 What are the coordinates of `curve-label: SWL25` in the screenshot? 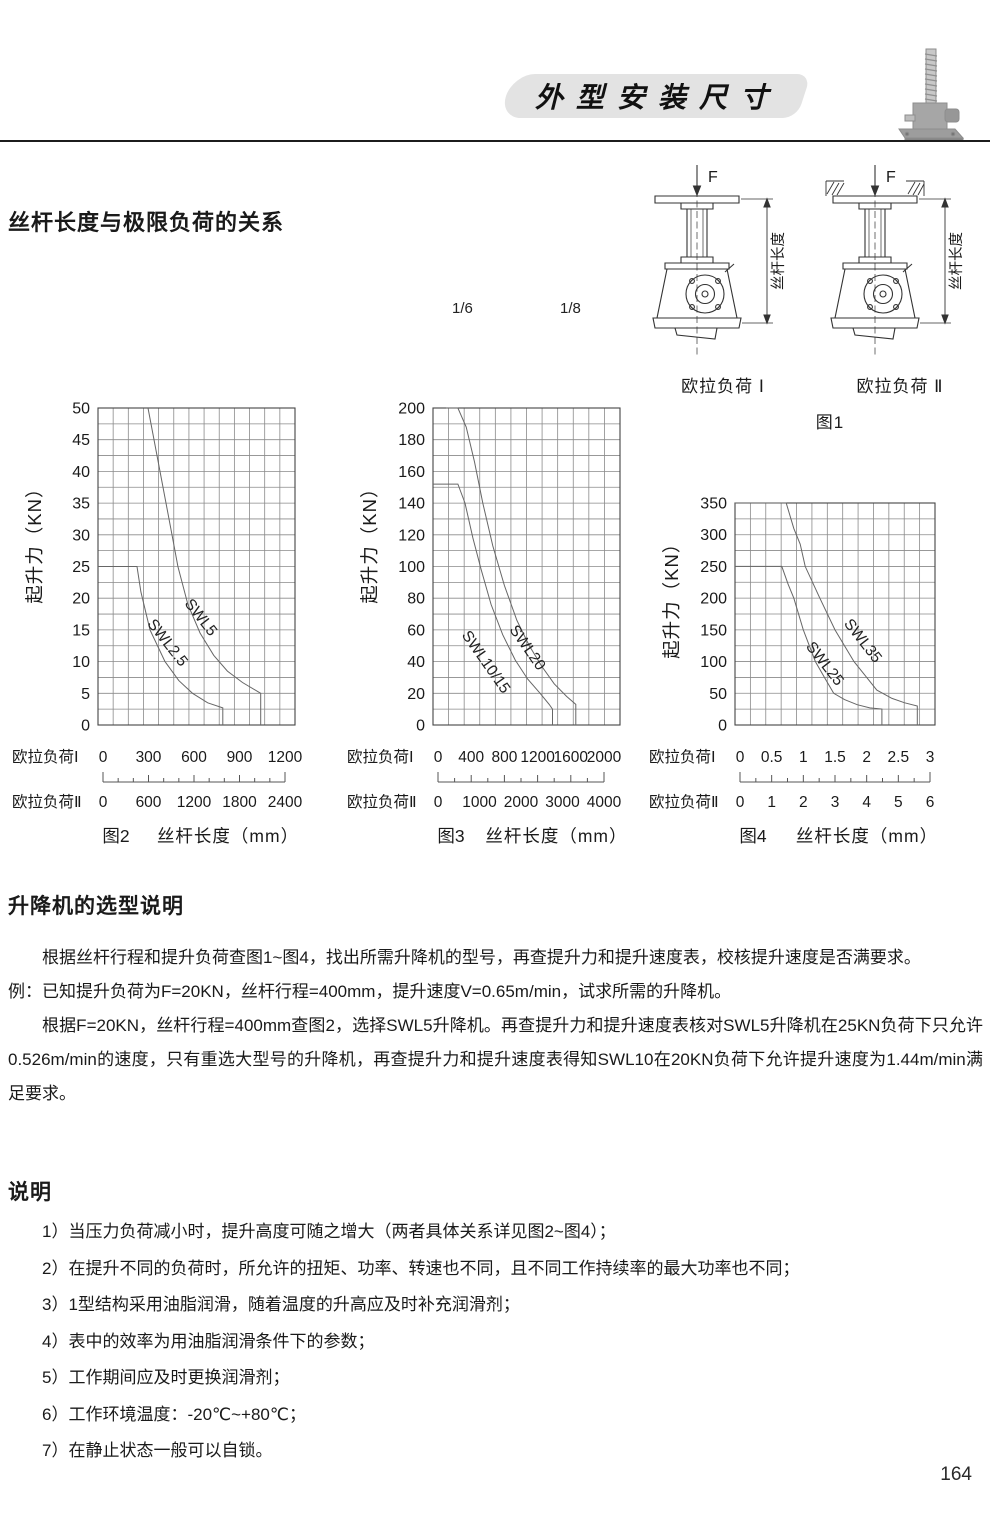 It's located at (824, 664).